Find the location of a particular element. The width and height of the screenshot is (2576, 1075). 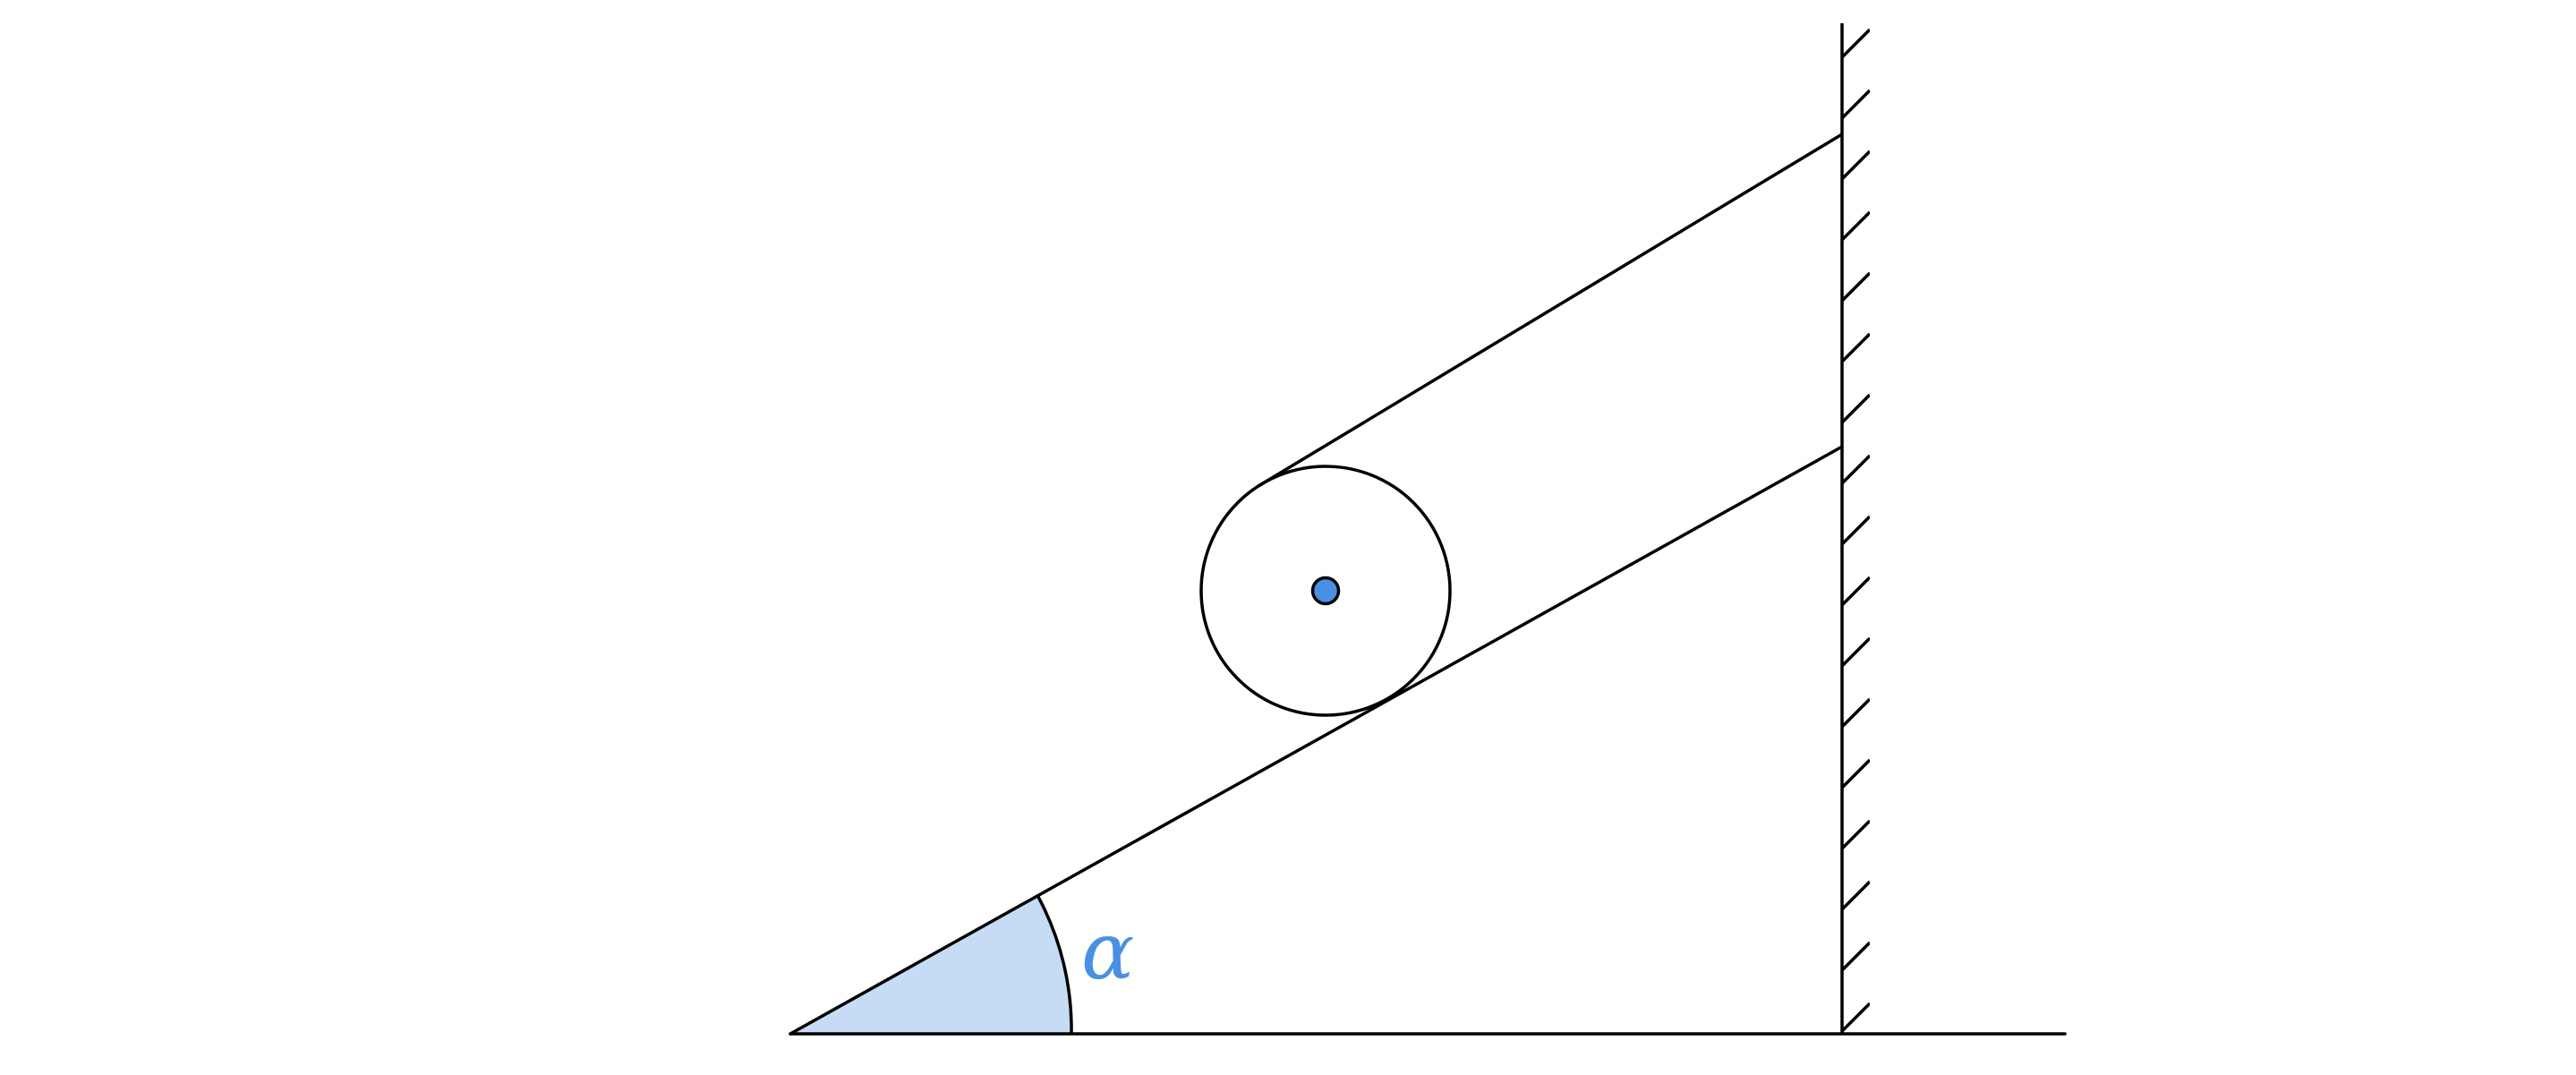

rope-to-wall is located at coordinates (1550, 310).